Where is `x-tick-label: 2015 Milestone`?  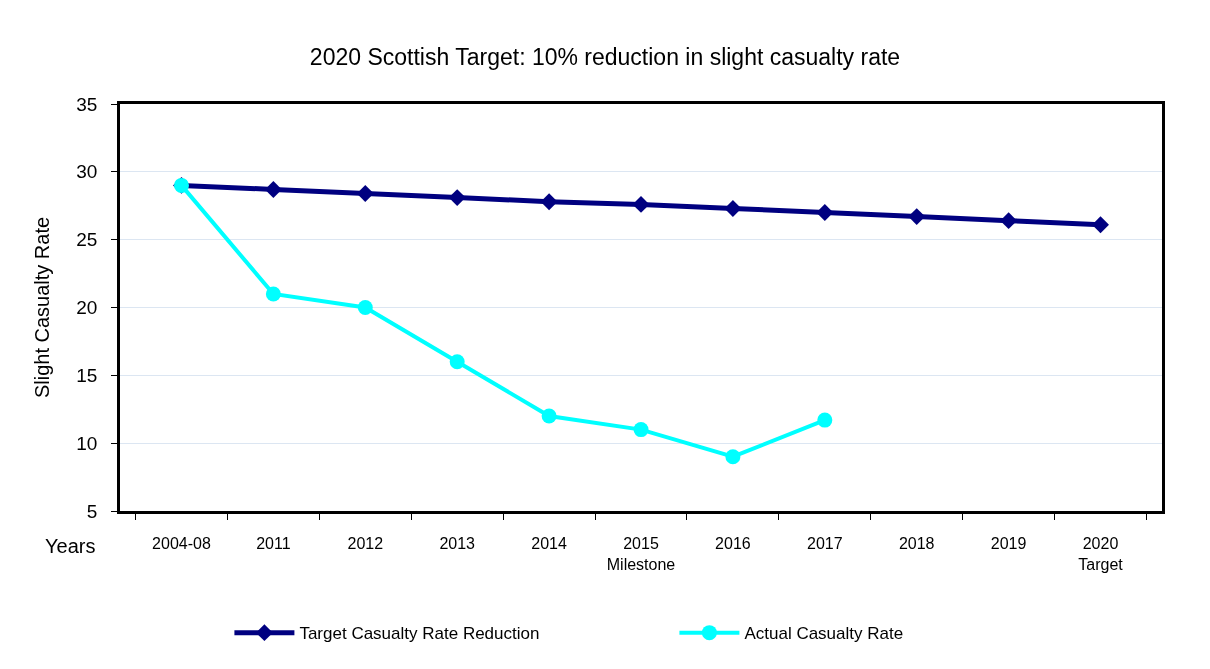
x-tick-label: 2015 Milestone is located at coordinates (641, 553).